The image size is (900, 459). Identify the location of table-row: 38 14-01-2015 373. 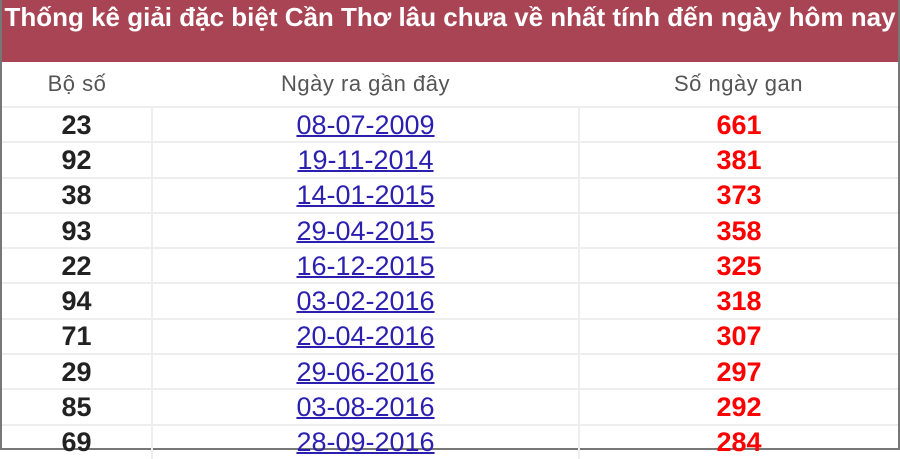
(450, 194).